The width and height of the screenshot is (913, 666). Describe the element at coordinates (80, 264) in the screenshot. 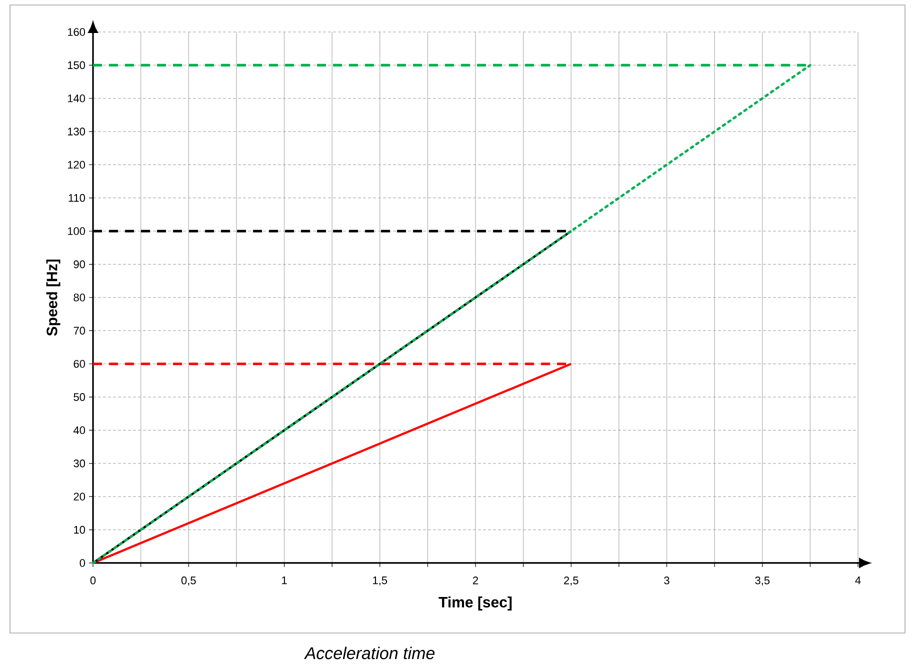

I see `y-tick-label: 90` at that location.